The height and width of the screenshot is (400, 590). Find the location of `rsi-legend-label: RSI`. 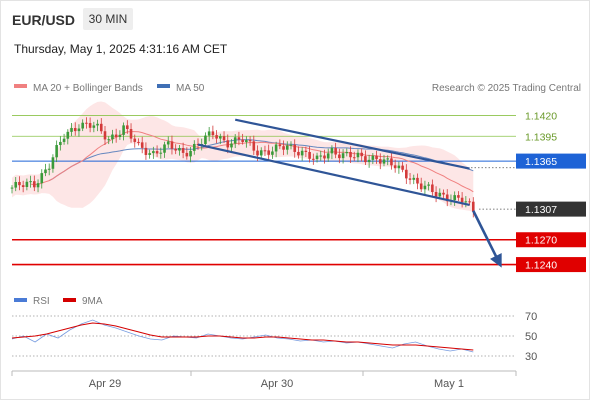

rsi-legend-label: RSI is located at coordinates (41, 301).